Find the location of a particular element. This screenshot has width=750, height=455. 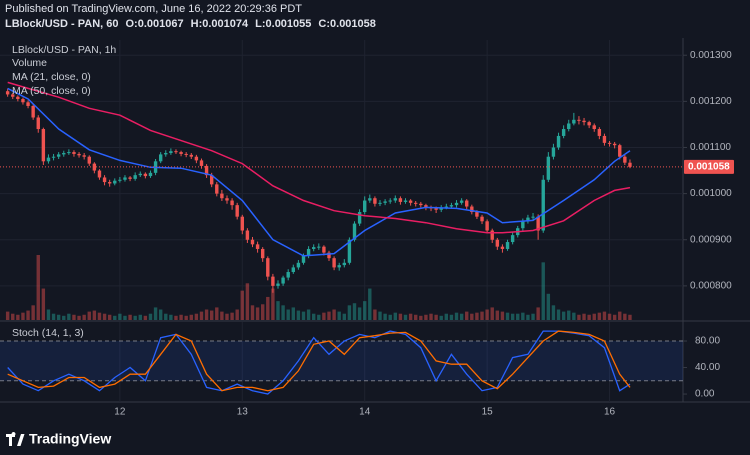

x-tick-label: 14 is located at coordinates (365, 412).